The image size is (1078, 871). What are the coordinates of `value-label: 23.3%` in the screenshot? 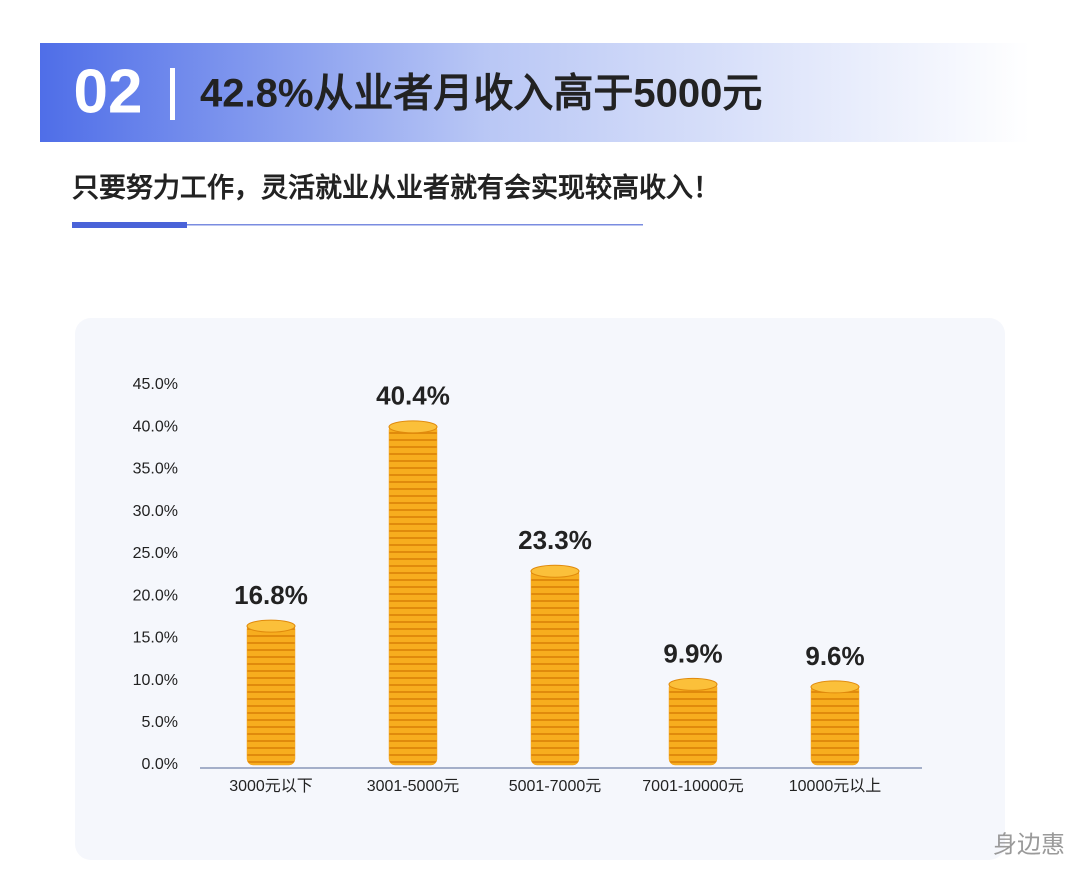 It's located at (555, 540).